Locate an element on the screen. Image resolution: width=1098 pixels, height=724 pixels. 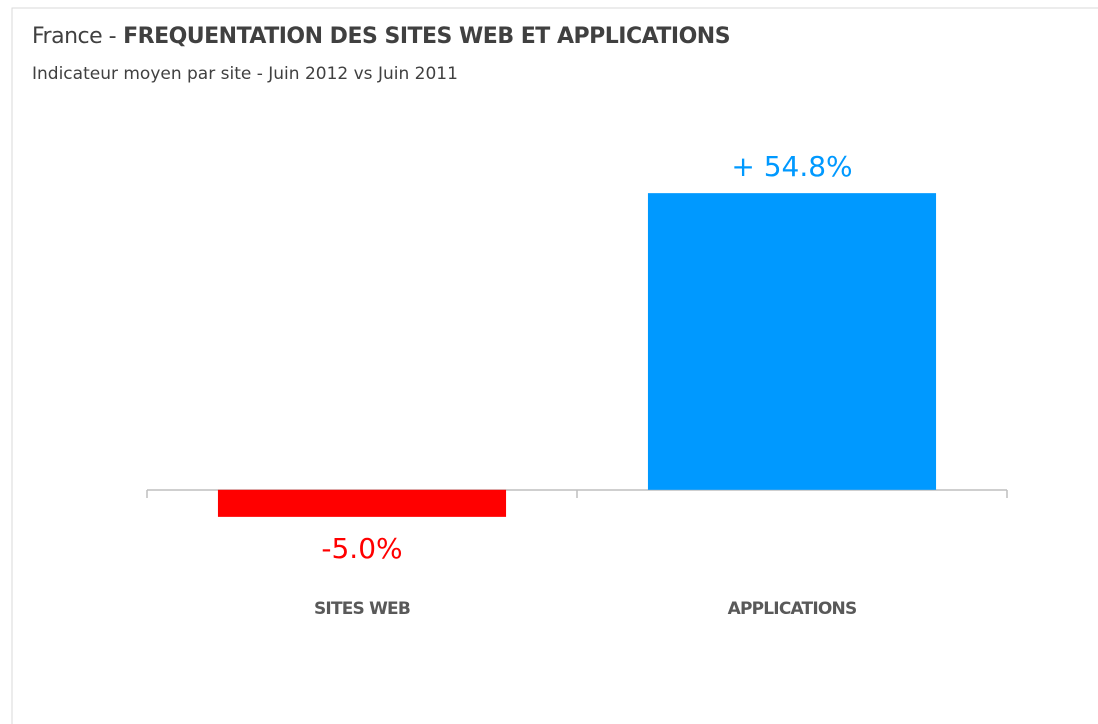
value-label: + 54.8% is located at coordinates (791, 166).